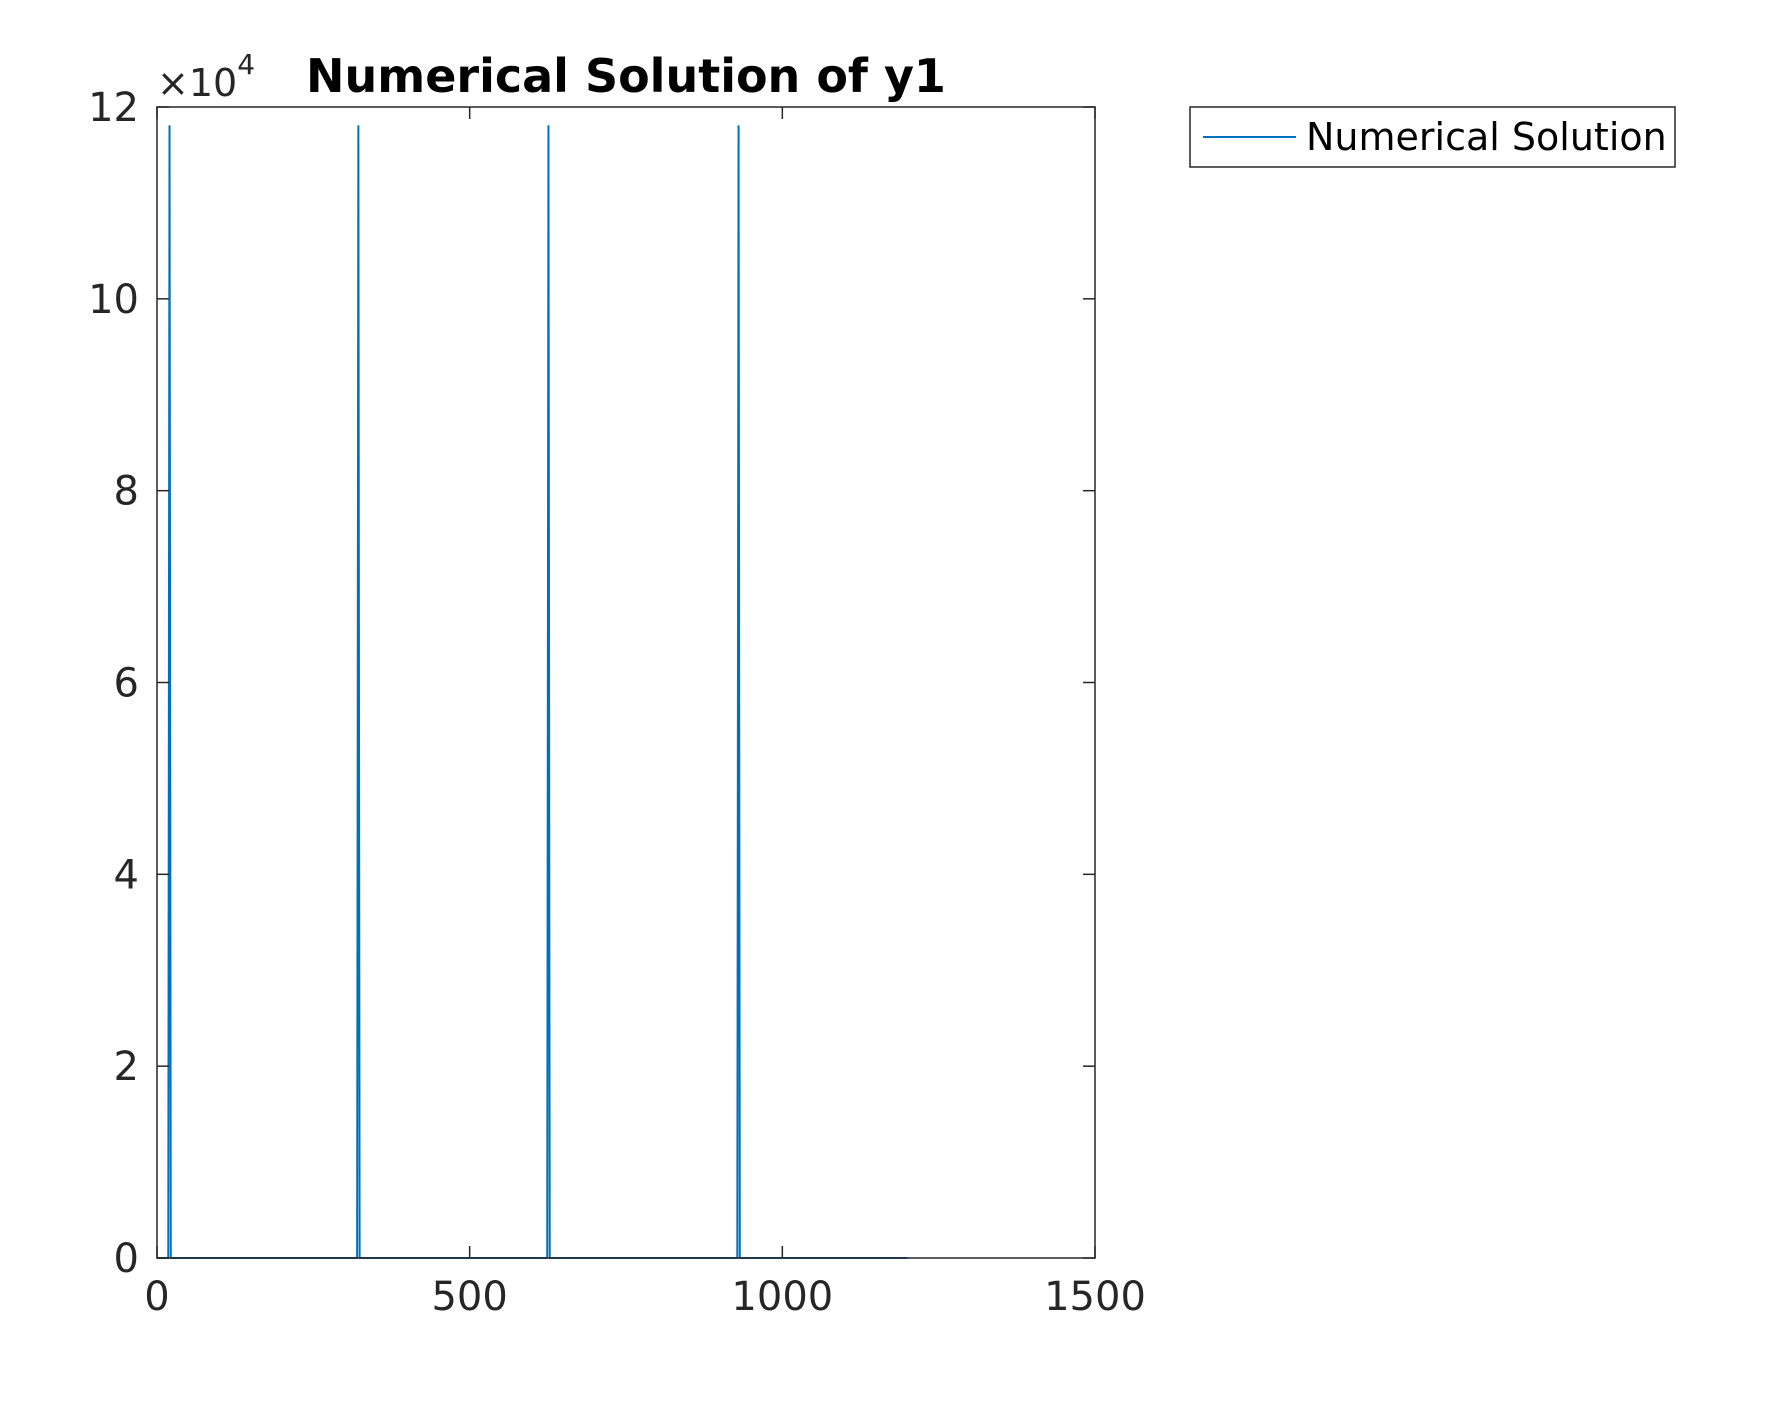  I want to click on y-tick-label: 2, so click(126, 1067).